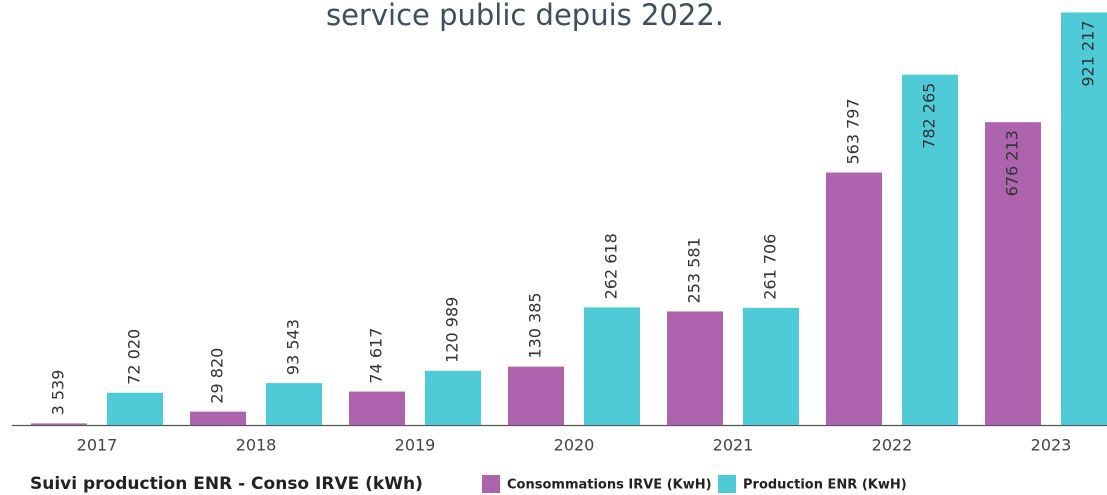 The height and width of the screenshot is (495, 1107). I want to click on x-tick-label: 2022, so click(892, 445).